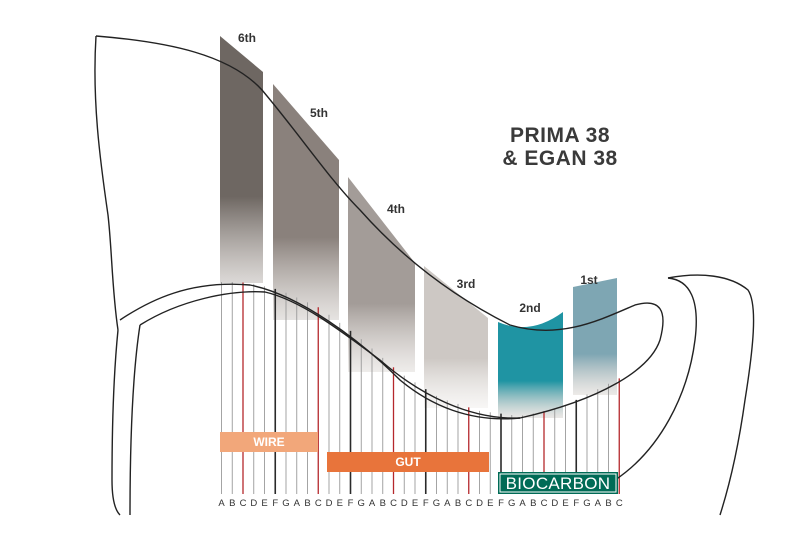 This screenshot has height=533, width=800. I want to click on biocarbon-band, so click(558, 483).